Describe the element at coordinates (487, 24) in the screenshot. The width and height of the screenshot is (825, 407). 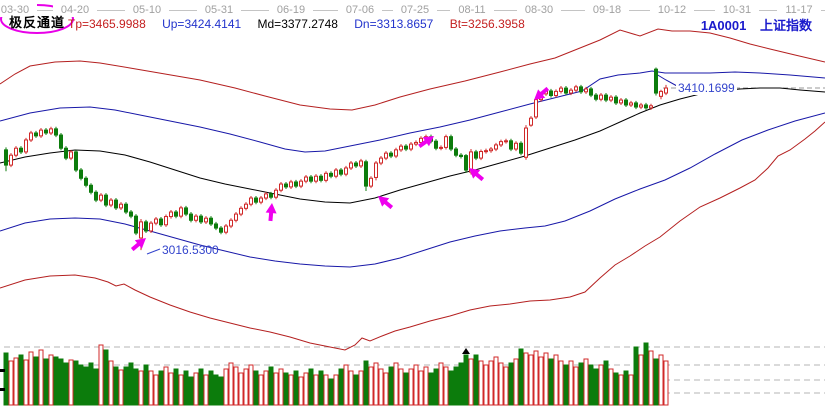
I see `indicator-bt: Bt=3256.3958` at that location.